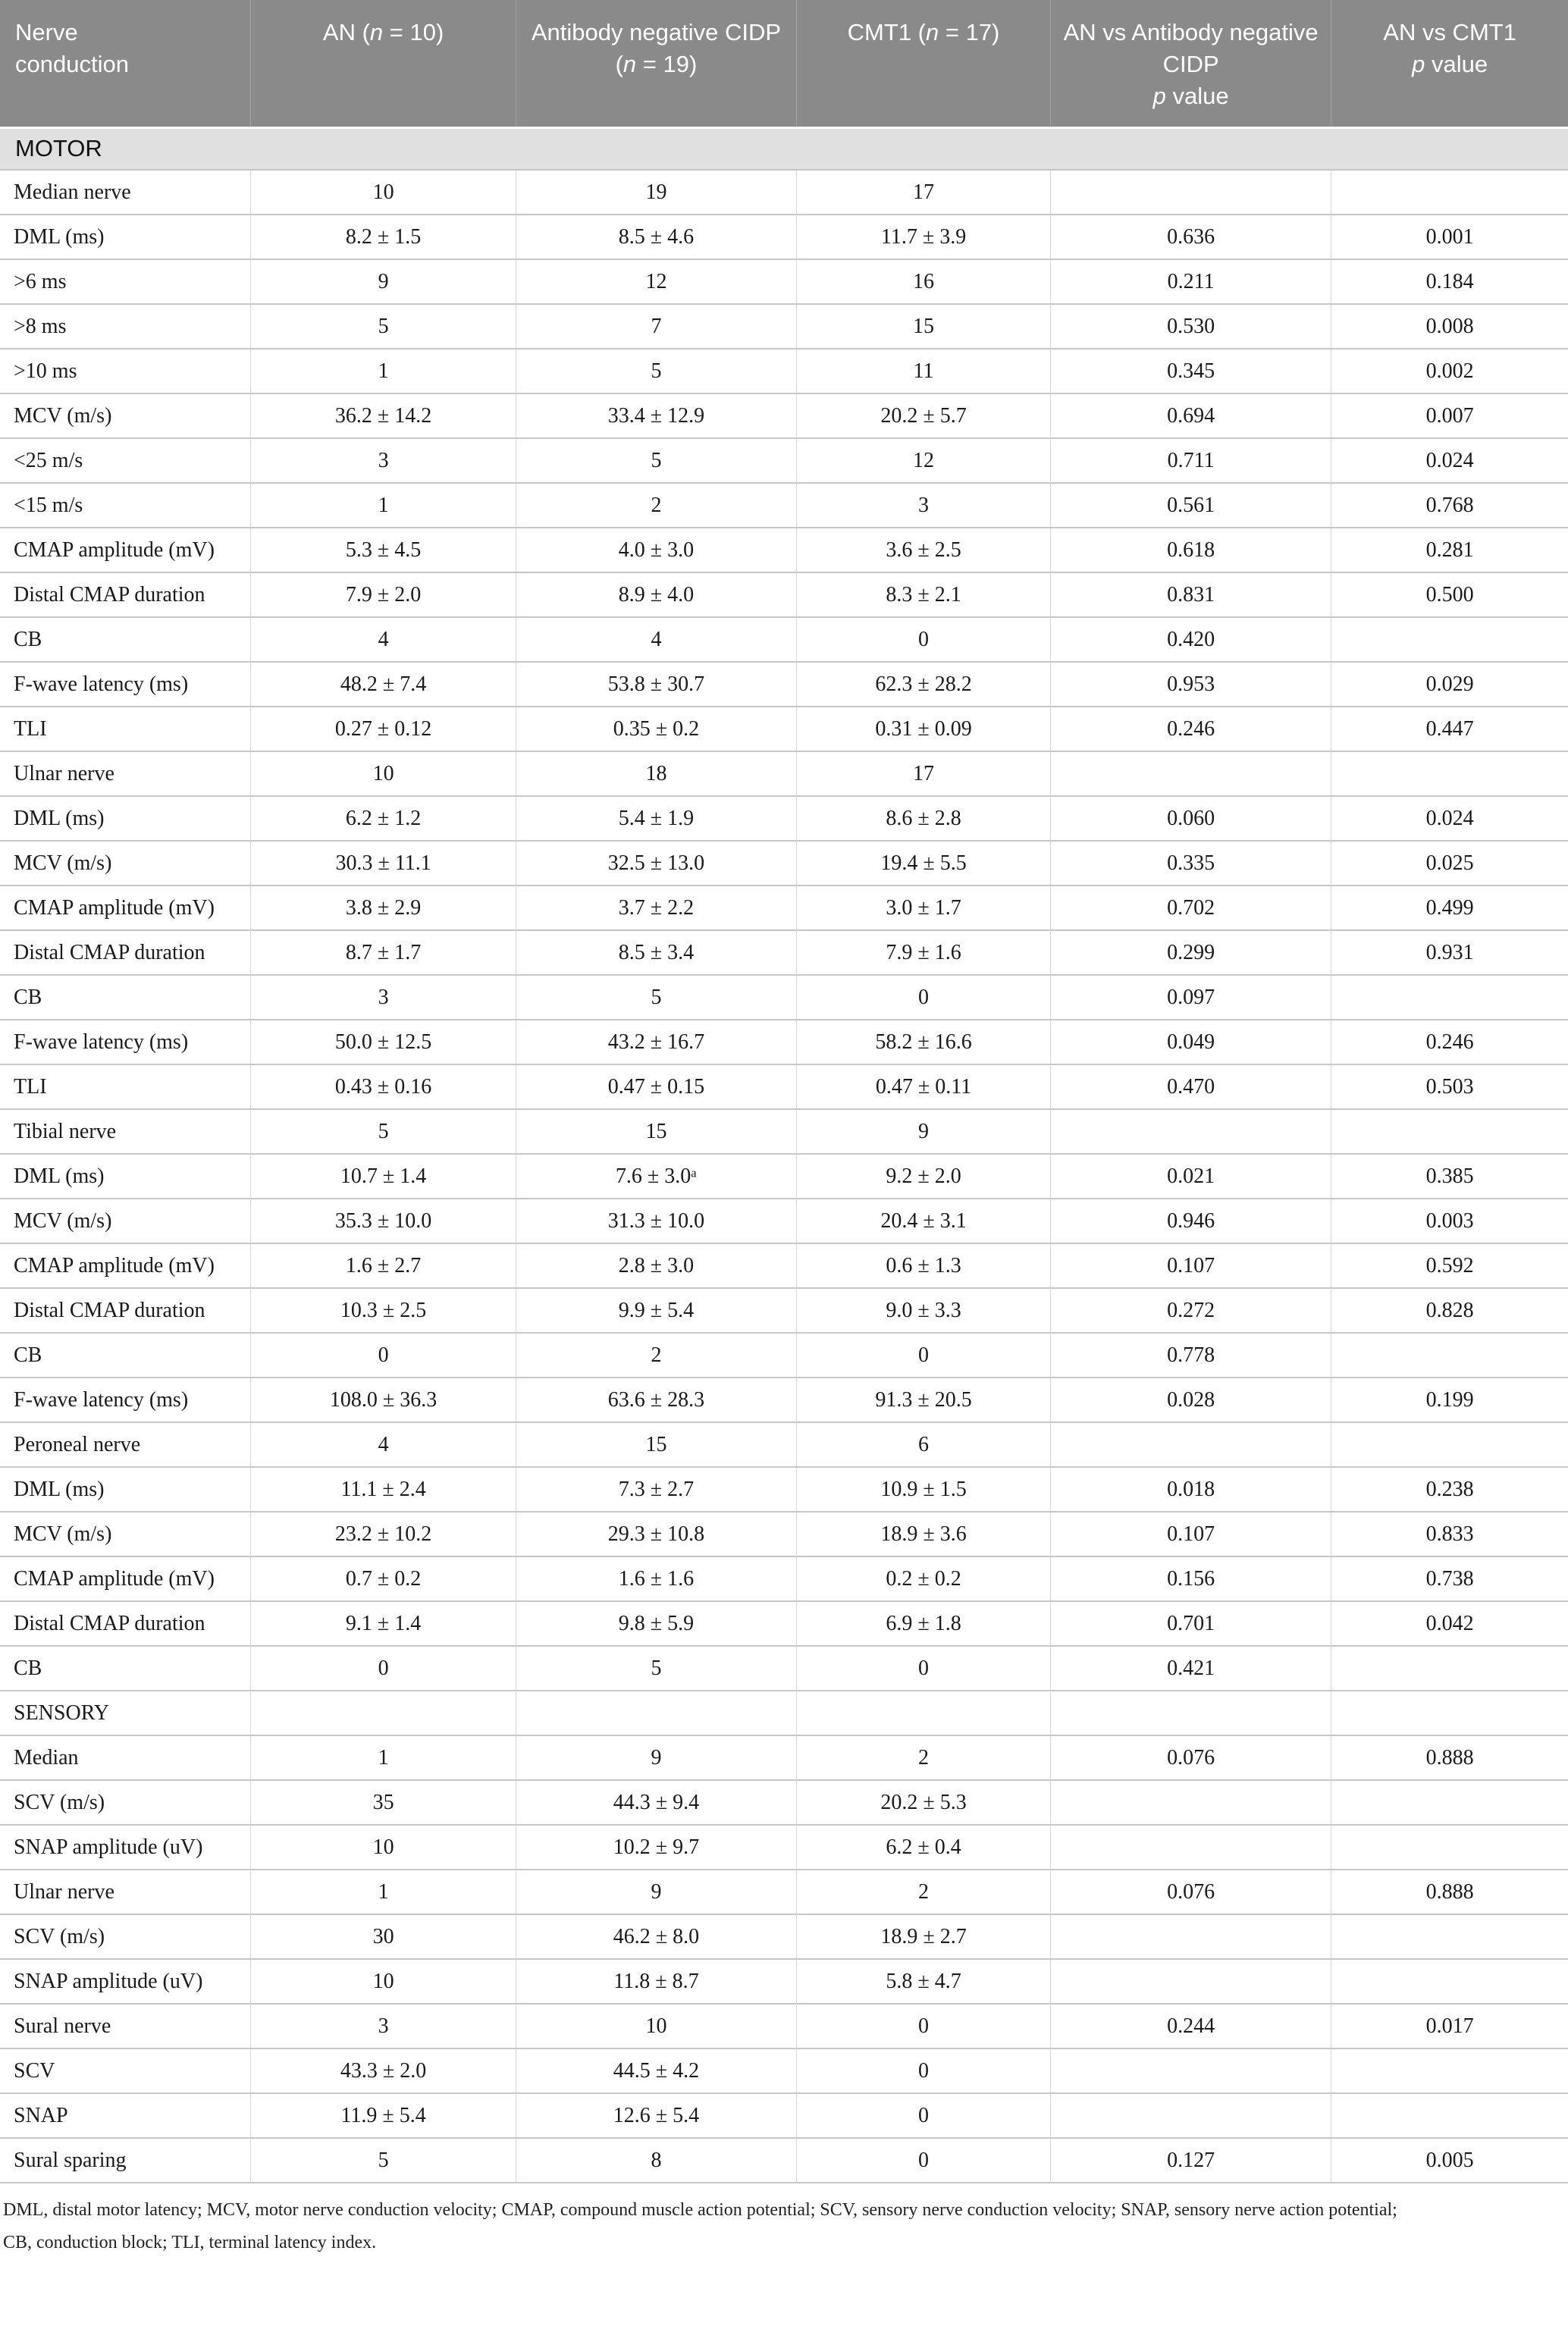  Describe the element at coordinates (126, 371) in the screenshot. I see `row-label: >10 ms` at that location.